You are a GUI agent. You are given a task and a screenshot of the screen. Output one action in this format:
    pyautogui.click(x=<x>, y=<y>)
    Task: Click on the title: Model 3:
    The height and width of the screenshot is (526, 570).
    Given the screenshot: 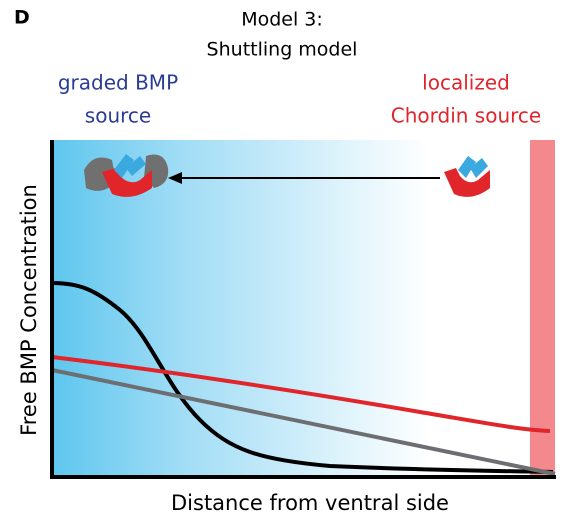 What is the action you would take?
    pyautogui.click(x=282, y=20)
    